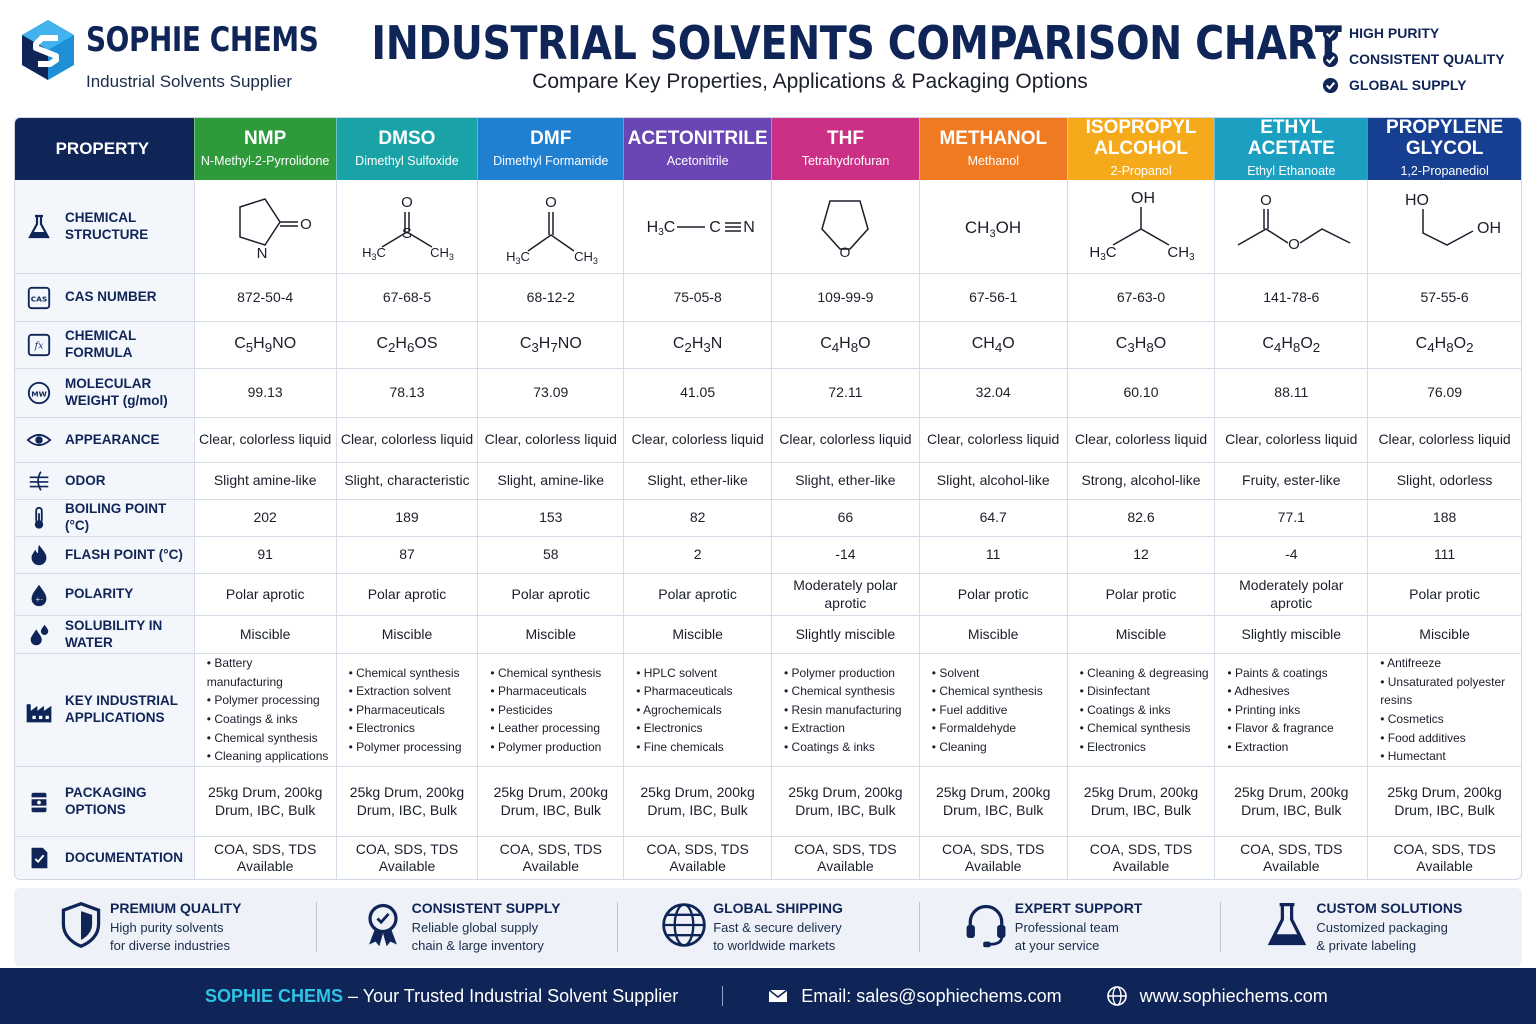 This screenshot has width=1536, height=1024. I want to click on value: 60.10, so click(1141, 392).